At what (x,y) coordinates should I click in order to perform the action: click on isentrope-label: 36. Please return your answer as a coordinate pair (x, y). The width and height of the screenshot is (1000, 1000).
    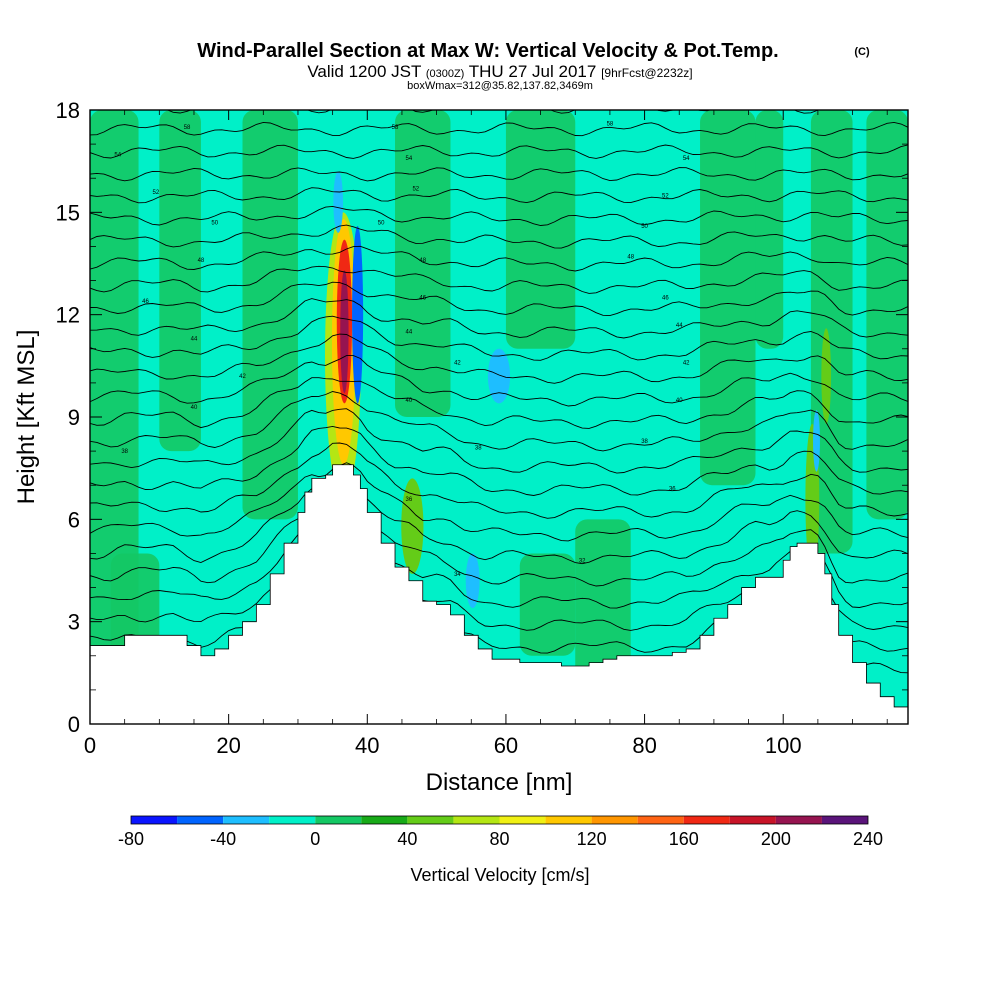
    Looking at the image, I should click on (409, 500).